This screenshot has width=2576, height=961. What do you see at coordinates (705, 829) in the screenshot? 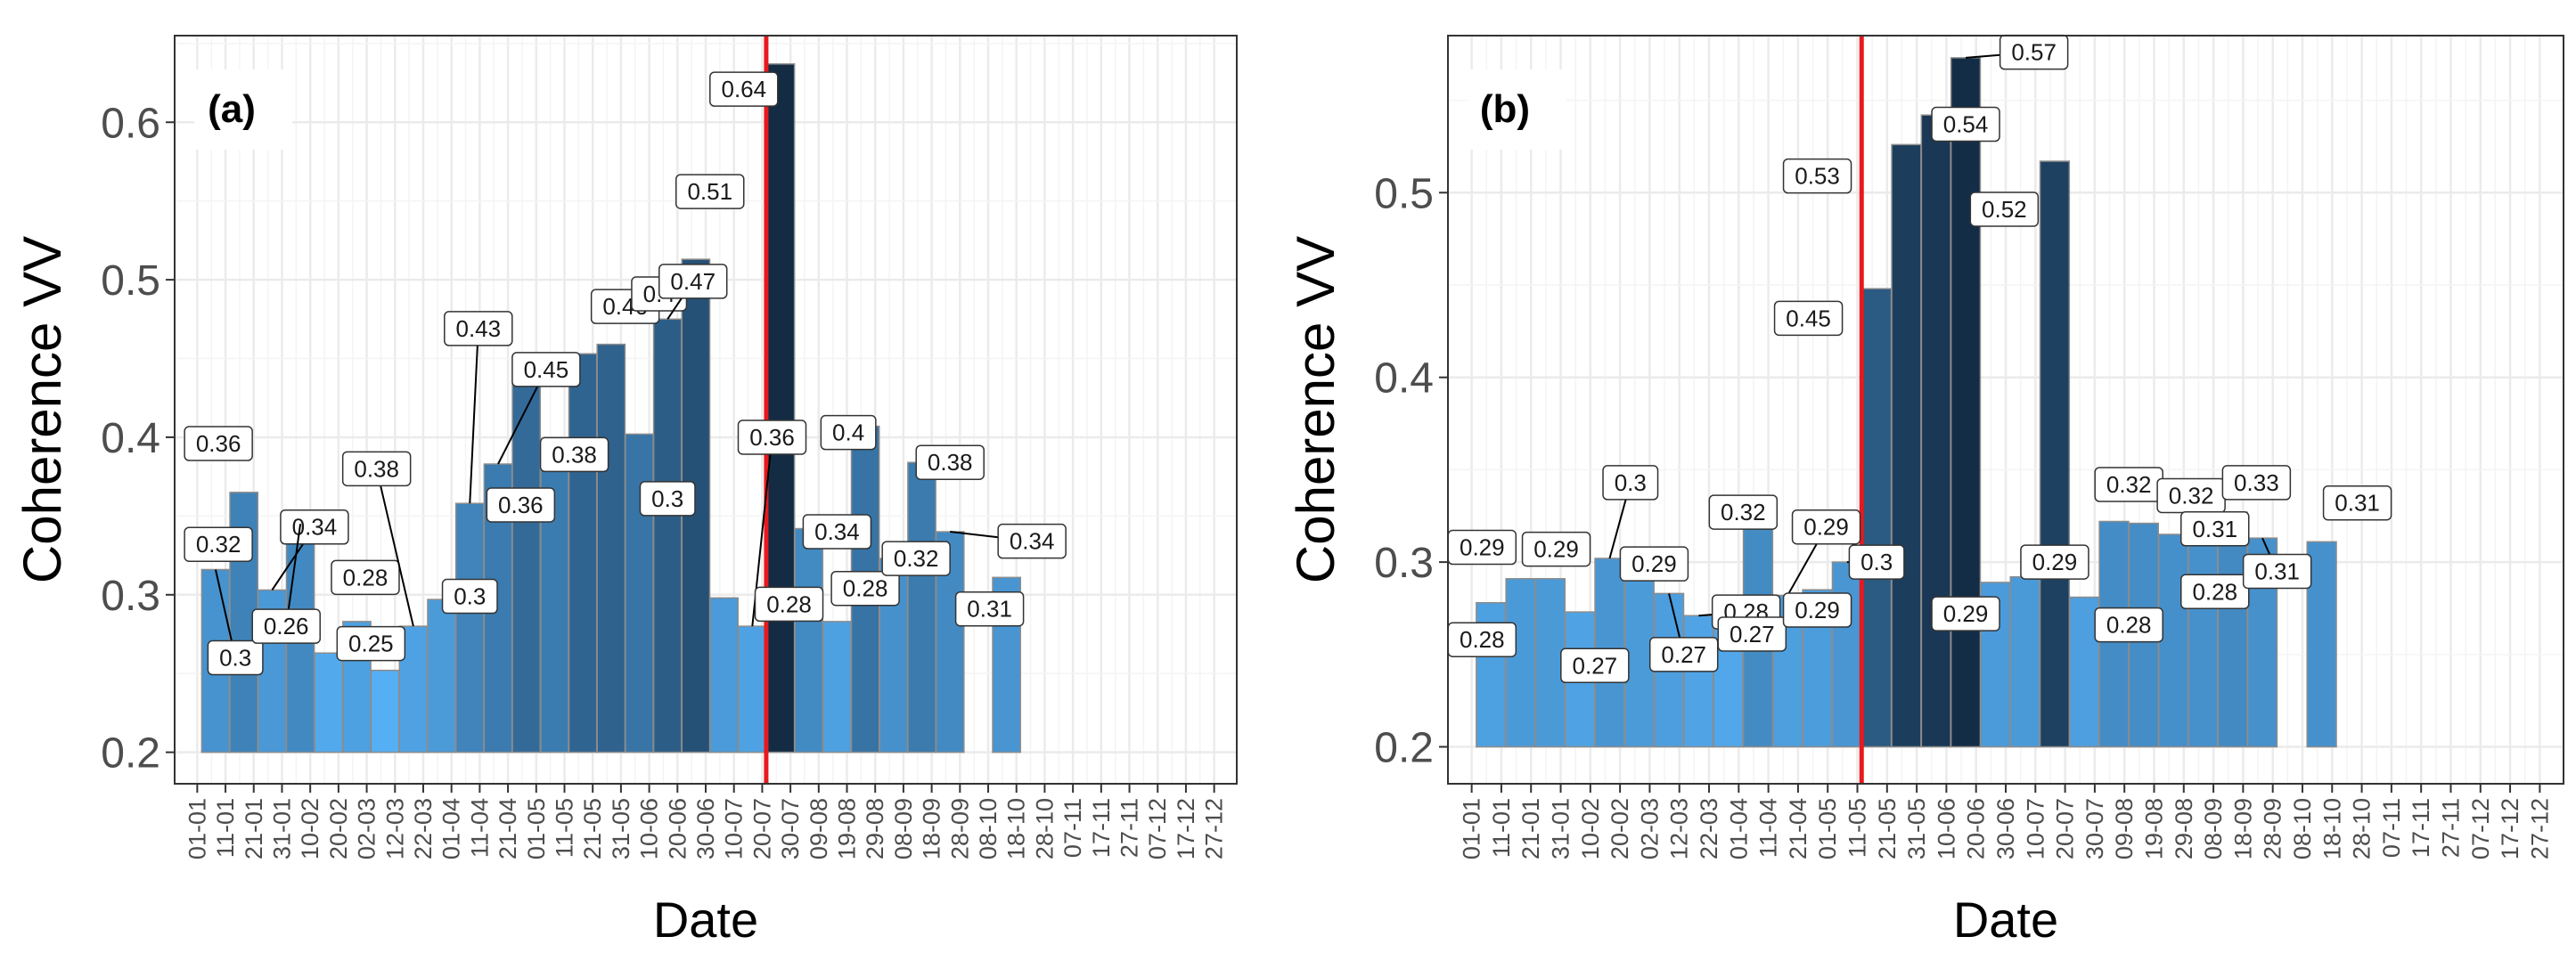
I see `x-tick-label: 30-06` at bounding box center [705, 829].